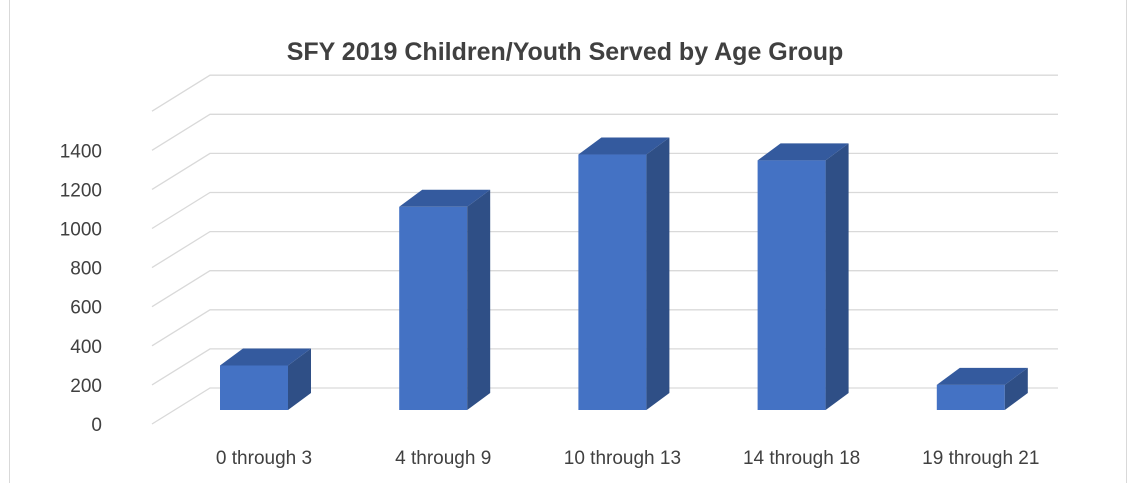 The width and height of the screenshot is (1138, 484). I want to click on x-tick-label: 19 through 21, so click(980, 458).